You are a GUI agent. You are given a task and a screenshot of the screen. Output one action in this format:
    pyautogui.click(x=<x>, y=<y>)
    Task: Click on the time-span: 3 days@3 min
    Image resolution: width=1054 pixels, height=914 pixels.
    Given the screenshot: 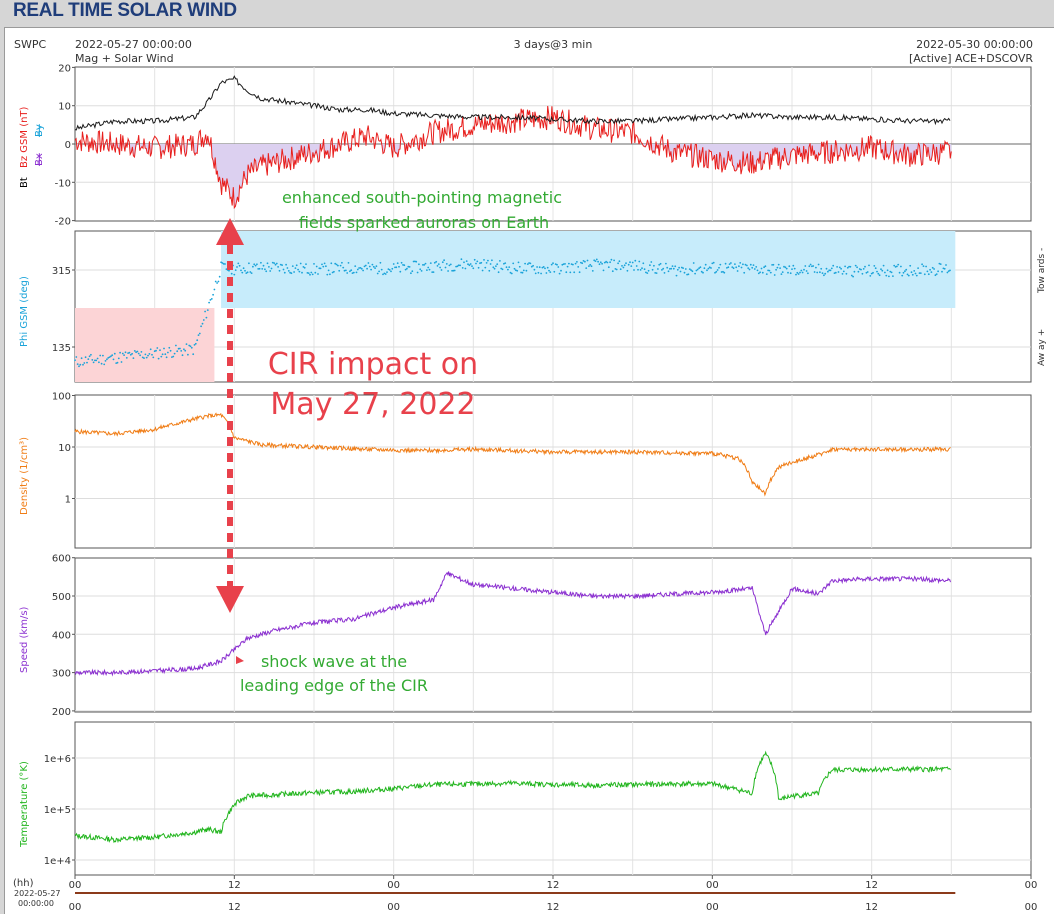 What is the action you would take?
    pyautogui.click(x=553, y=44)
    